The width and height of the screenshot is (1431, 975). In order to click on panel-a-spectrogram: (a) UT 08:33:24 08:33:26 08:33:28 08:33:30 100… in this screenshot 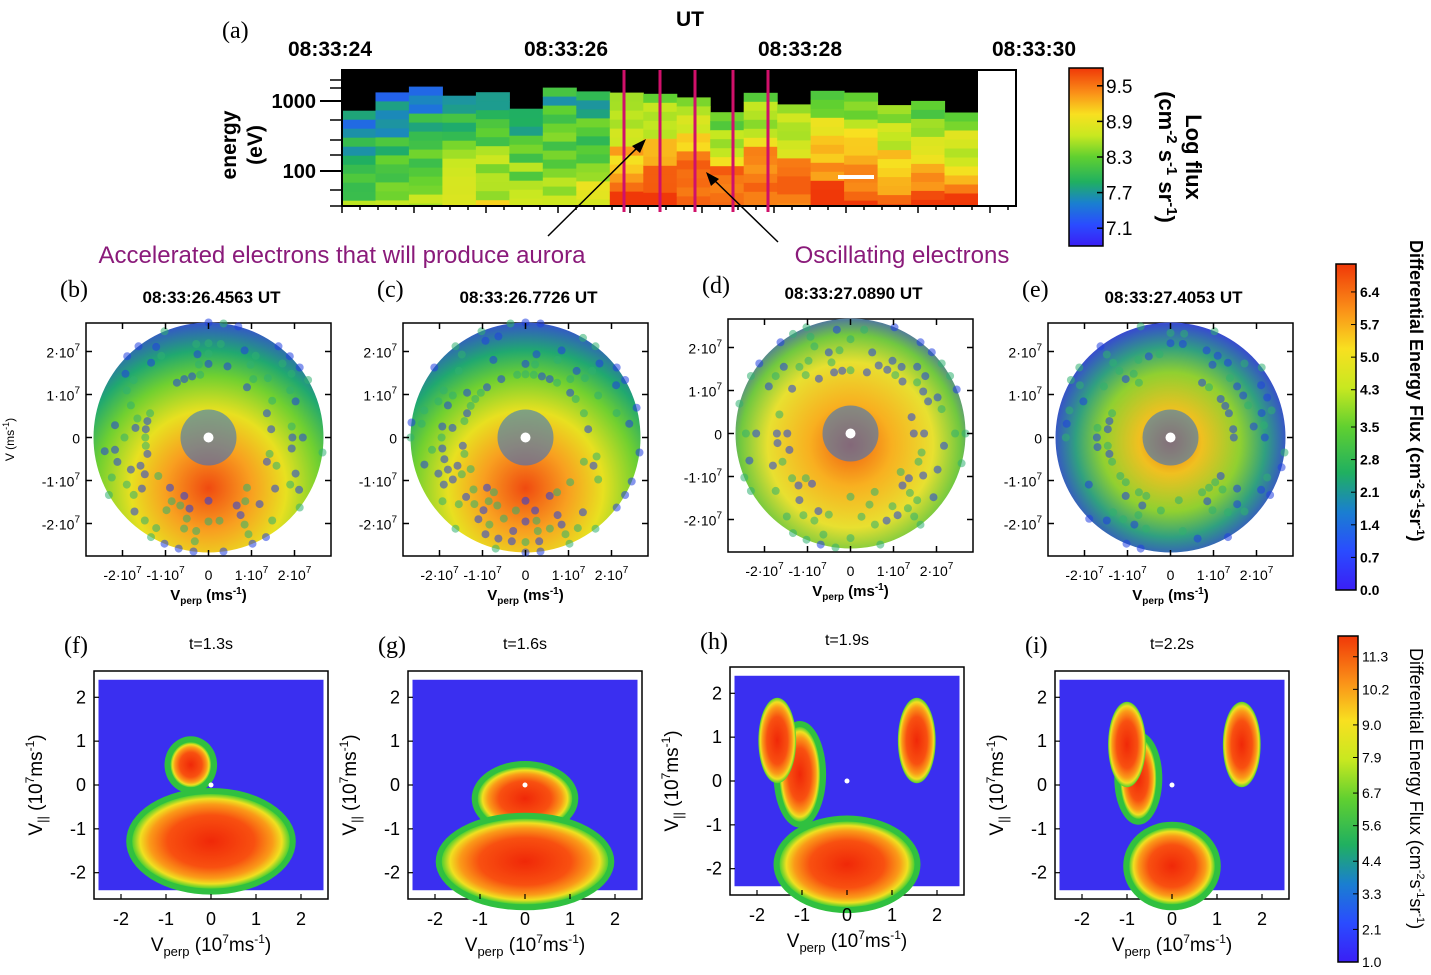, I will do `click(647, 113)`.